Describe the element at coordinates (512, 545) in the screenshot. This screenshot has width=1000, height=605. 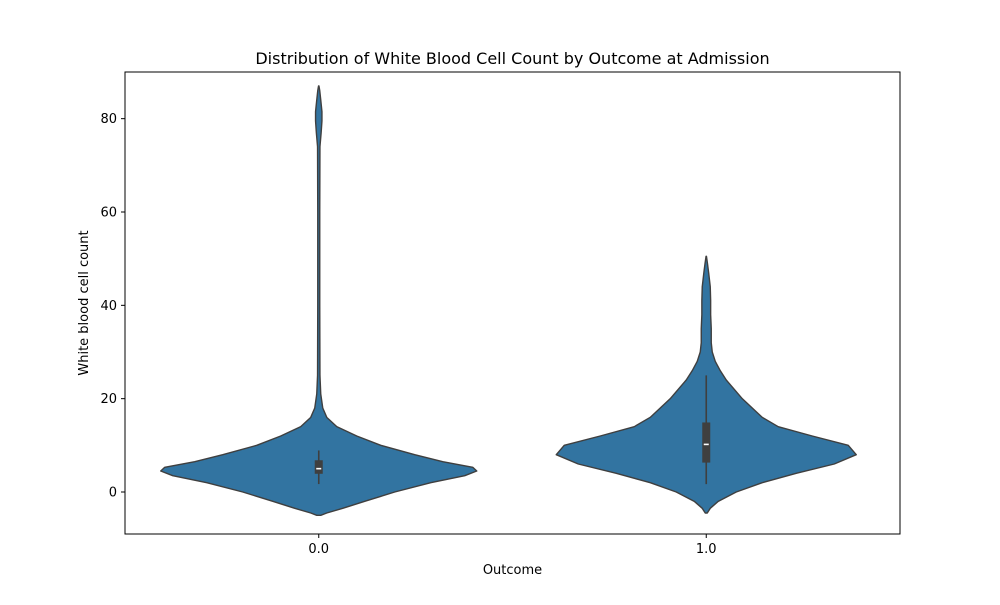
I see `x-axis-ticks: 0.0 1.0` at that location.